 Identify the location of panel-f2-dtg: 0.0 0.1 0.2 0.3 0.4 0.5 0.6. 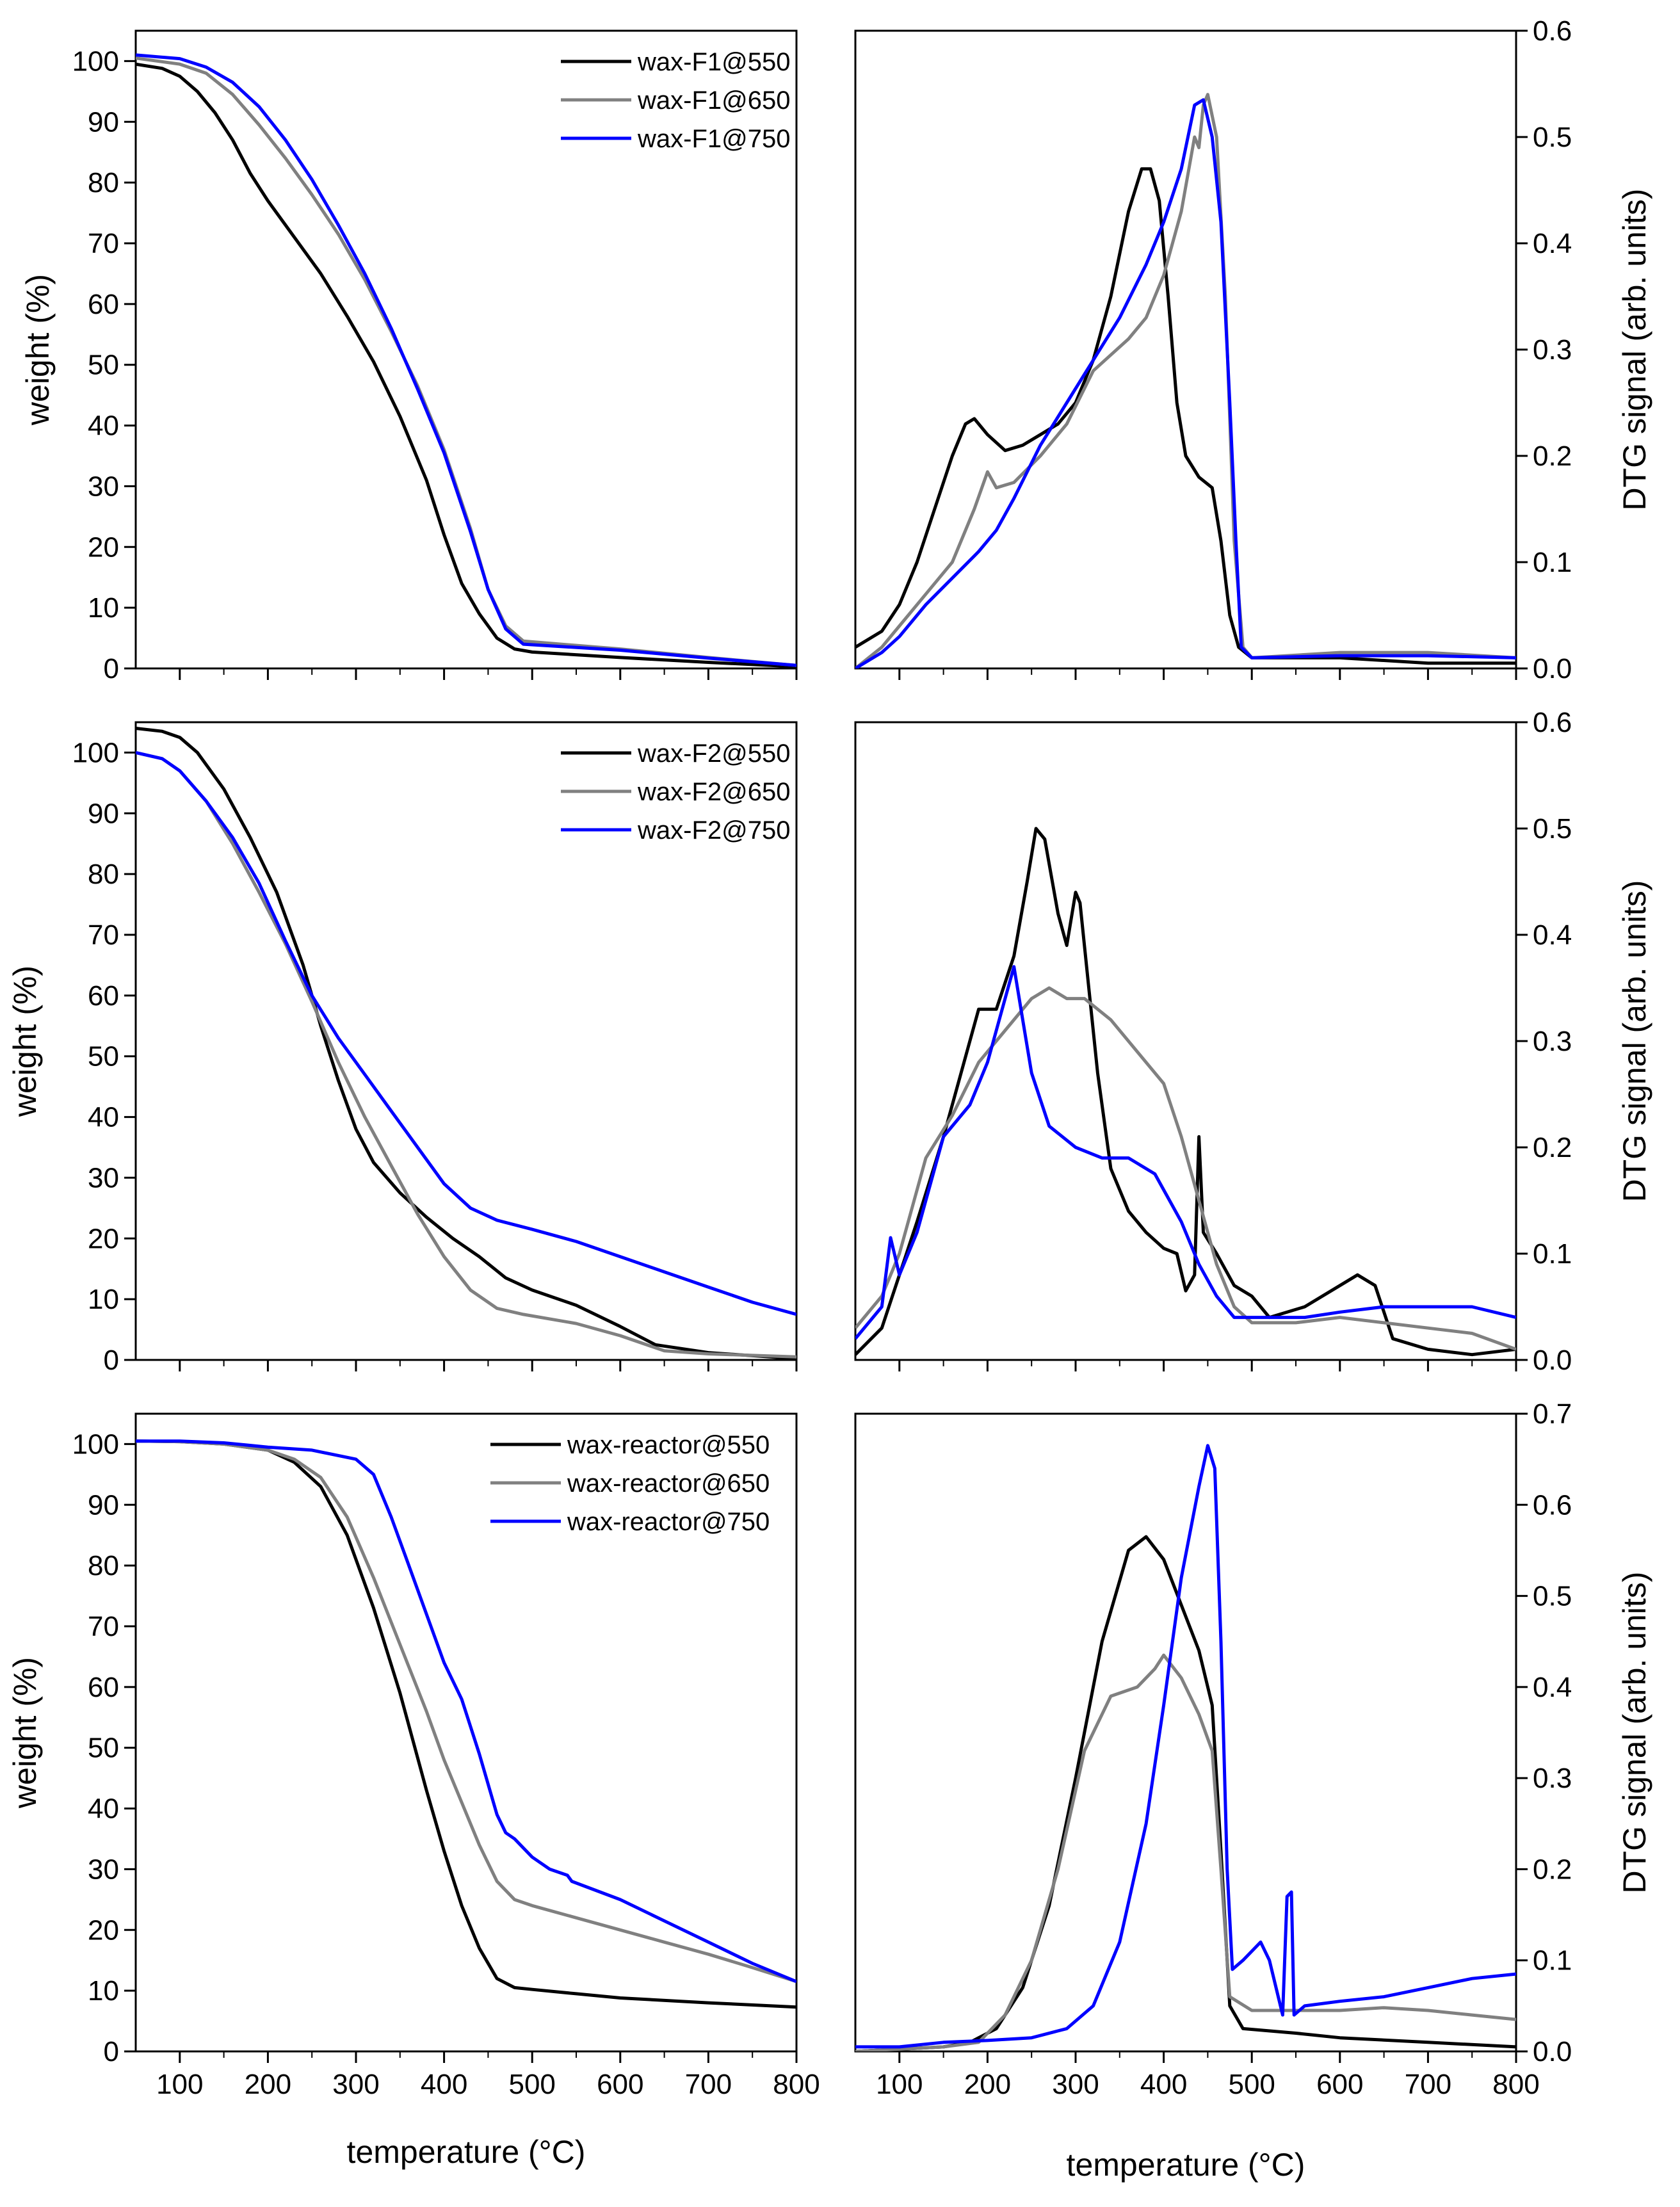
(1213, 1041).